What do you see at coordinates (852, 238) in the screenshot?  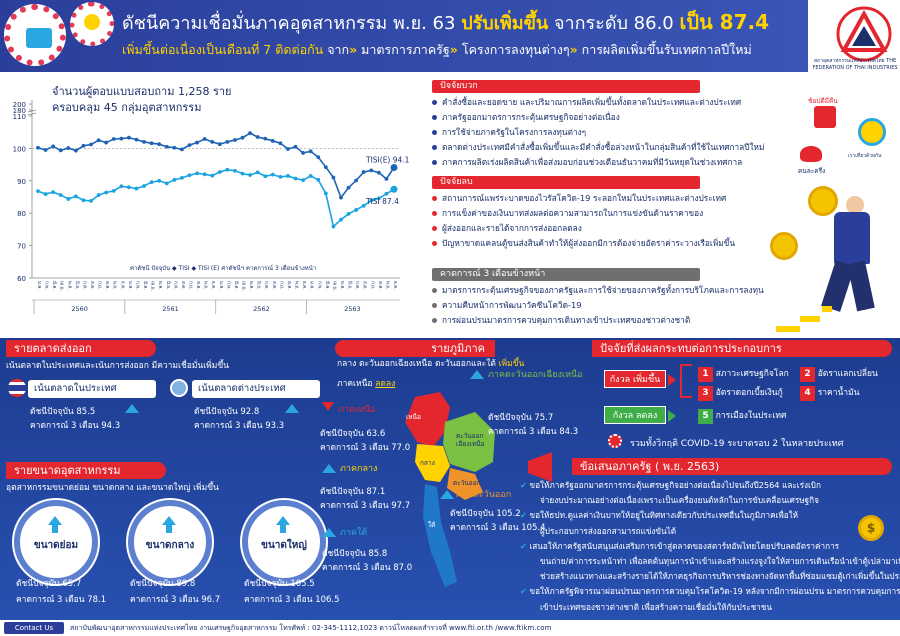 I see `businessman-body` at bounding box center [852, 238].